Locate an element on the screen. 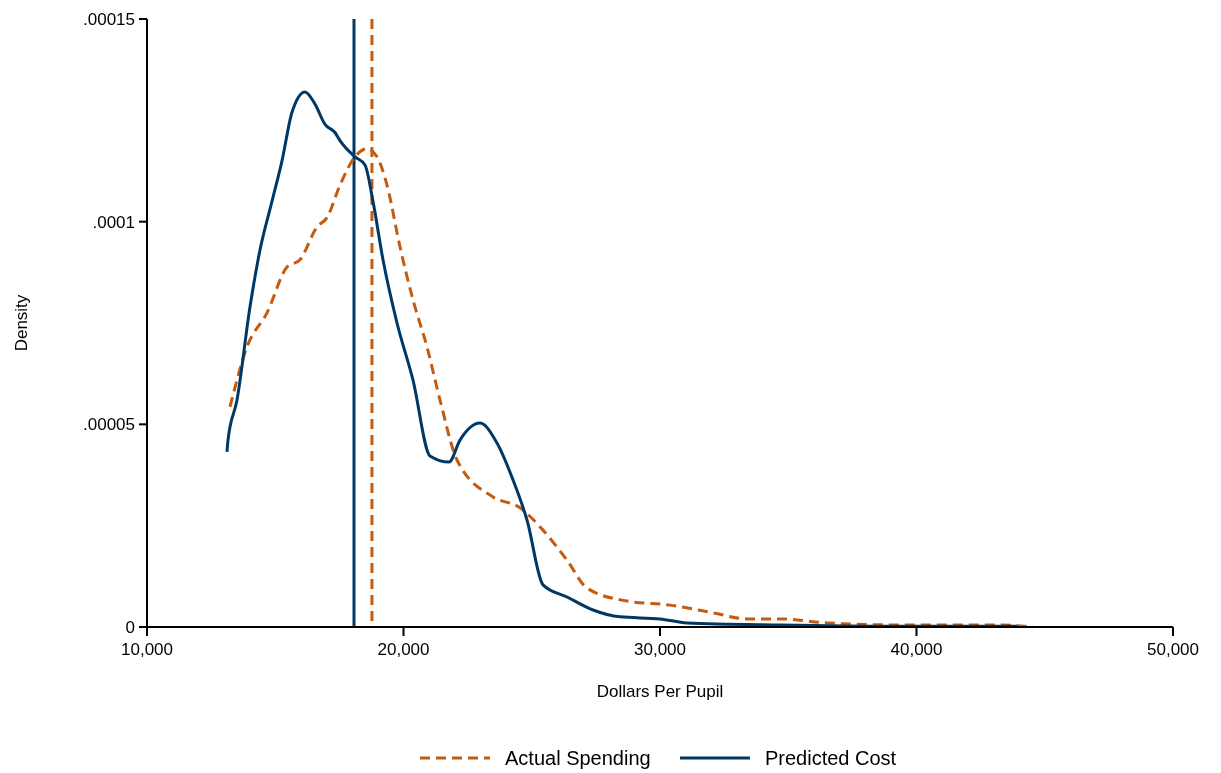 Image resolution: width=1221 pixels, height=773 pixels. y-axis-title: Density is located at coordinates (21, 323).